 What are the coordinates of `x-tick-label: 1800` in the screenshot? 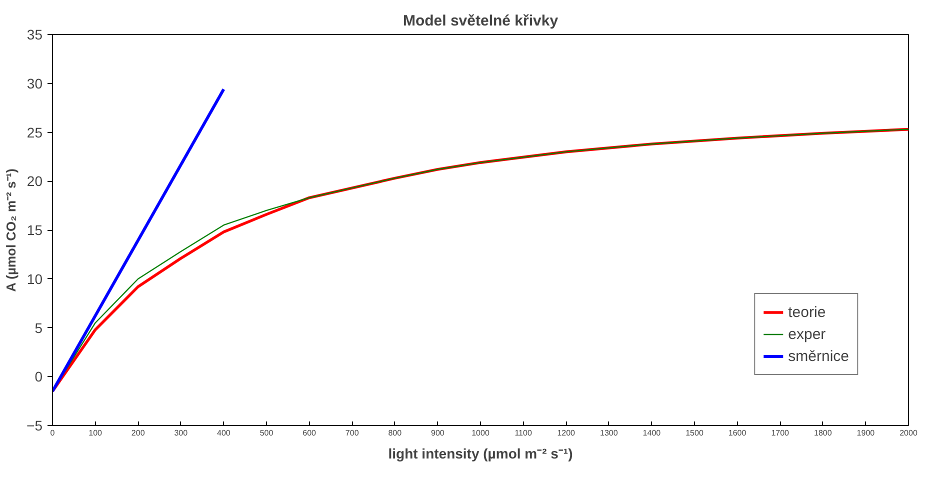 It's located at (823, 433).